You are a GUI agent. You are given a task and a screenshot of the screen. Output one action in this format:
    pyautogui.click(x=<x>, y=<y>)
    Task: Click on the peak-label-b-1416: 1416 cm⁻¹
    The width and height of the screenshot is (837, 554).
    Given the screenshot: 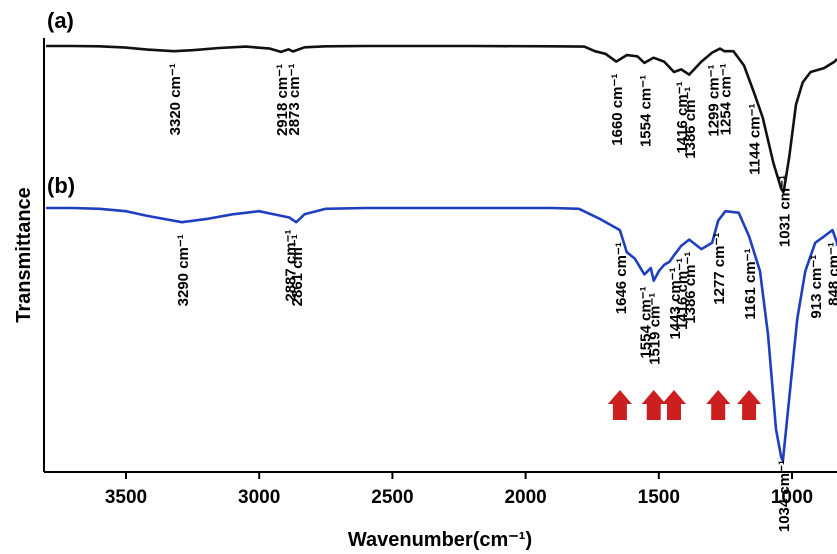 What is the action you would take?
    pyautogui.click(x=682, y=294)
    